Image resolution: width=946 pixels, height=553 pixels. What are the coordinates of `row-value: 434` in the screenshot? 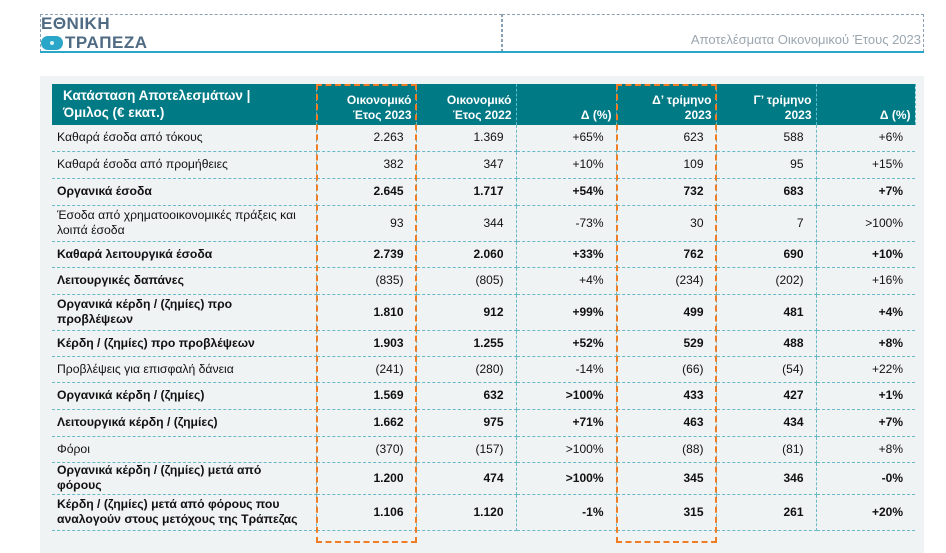 It's located at (766, 423).